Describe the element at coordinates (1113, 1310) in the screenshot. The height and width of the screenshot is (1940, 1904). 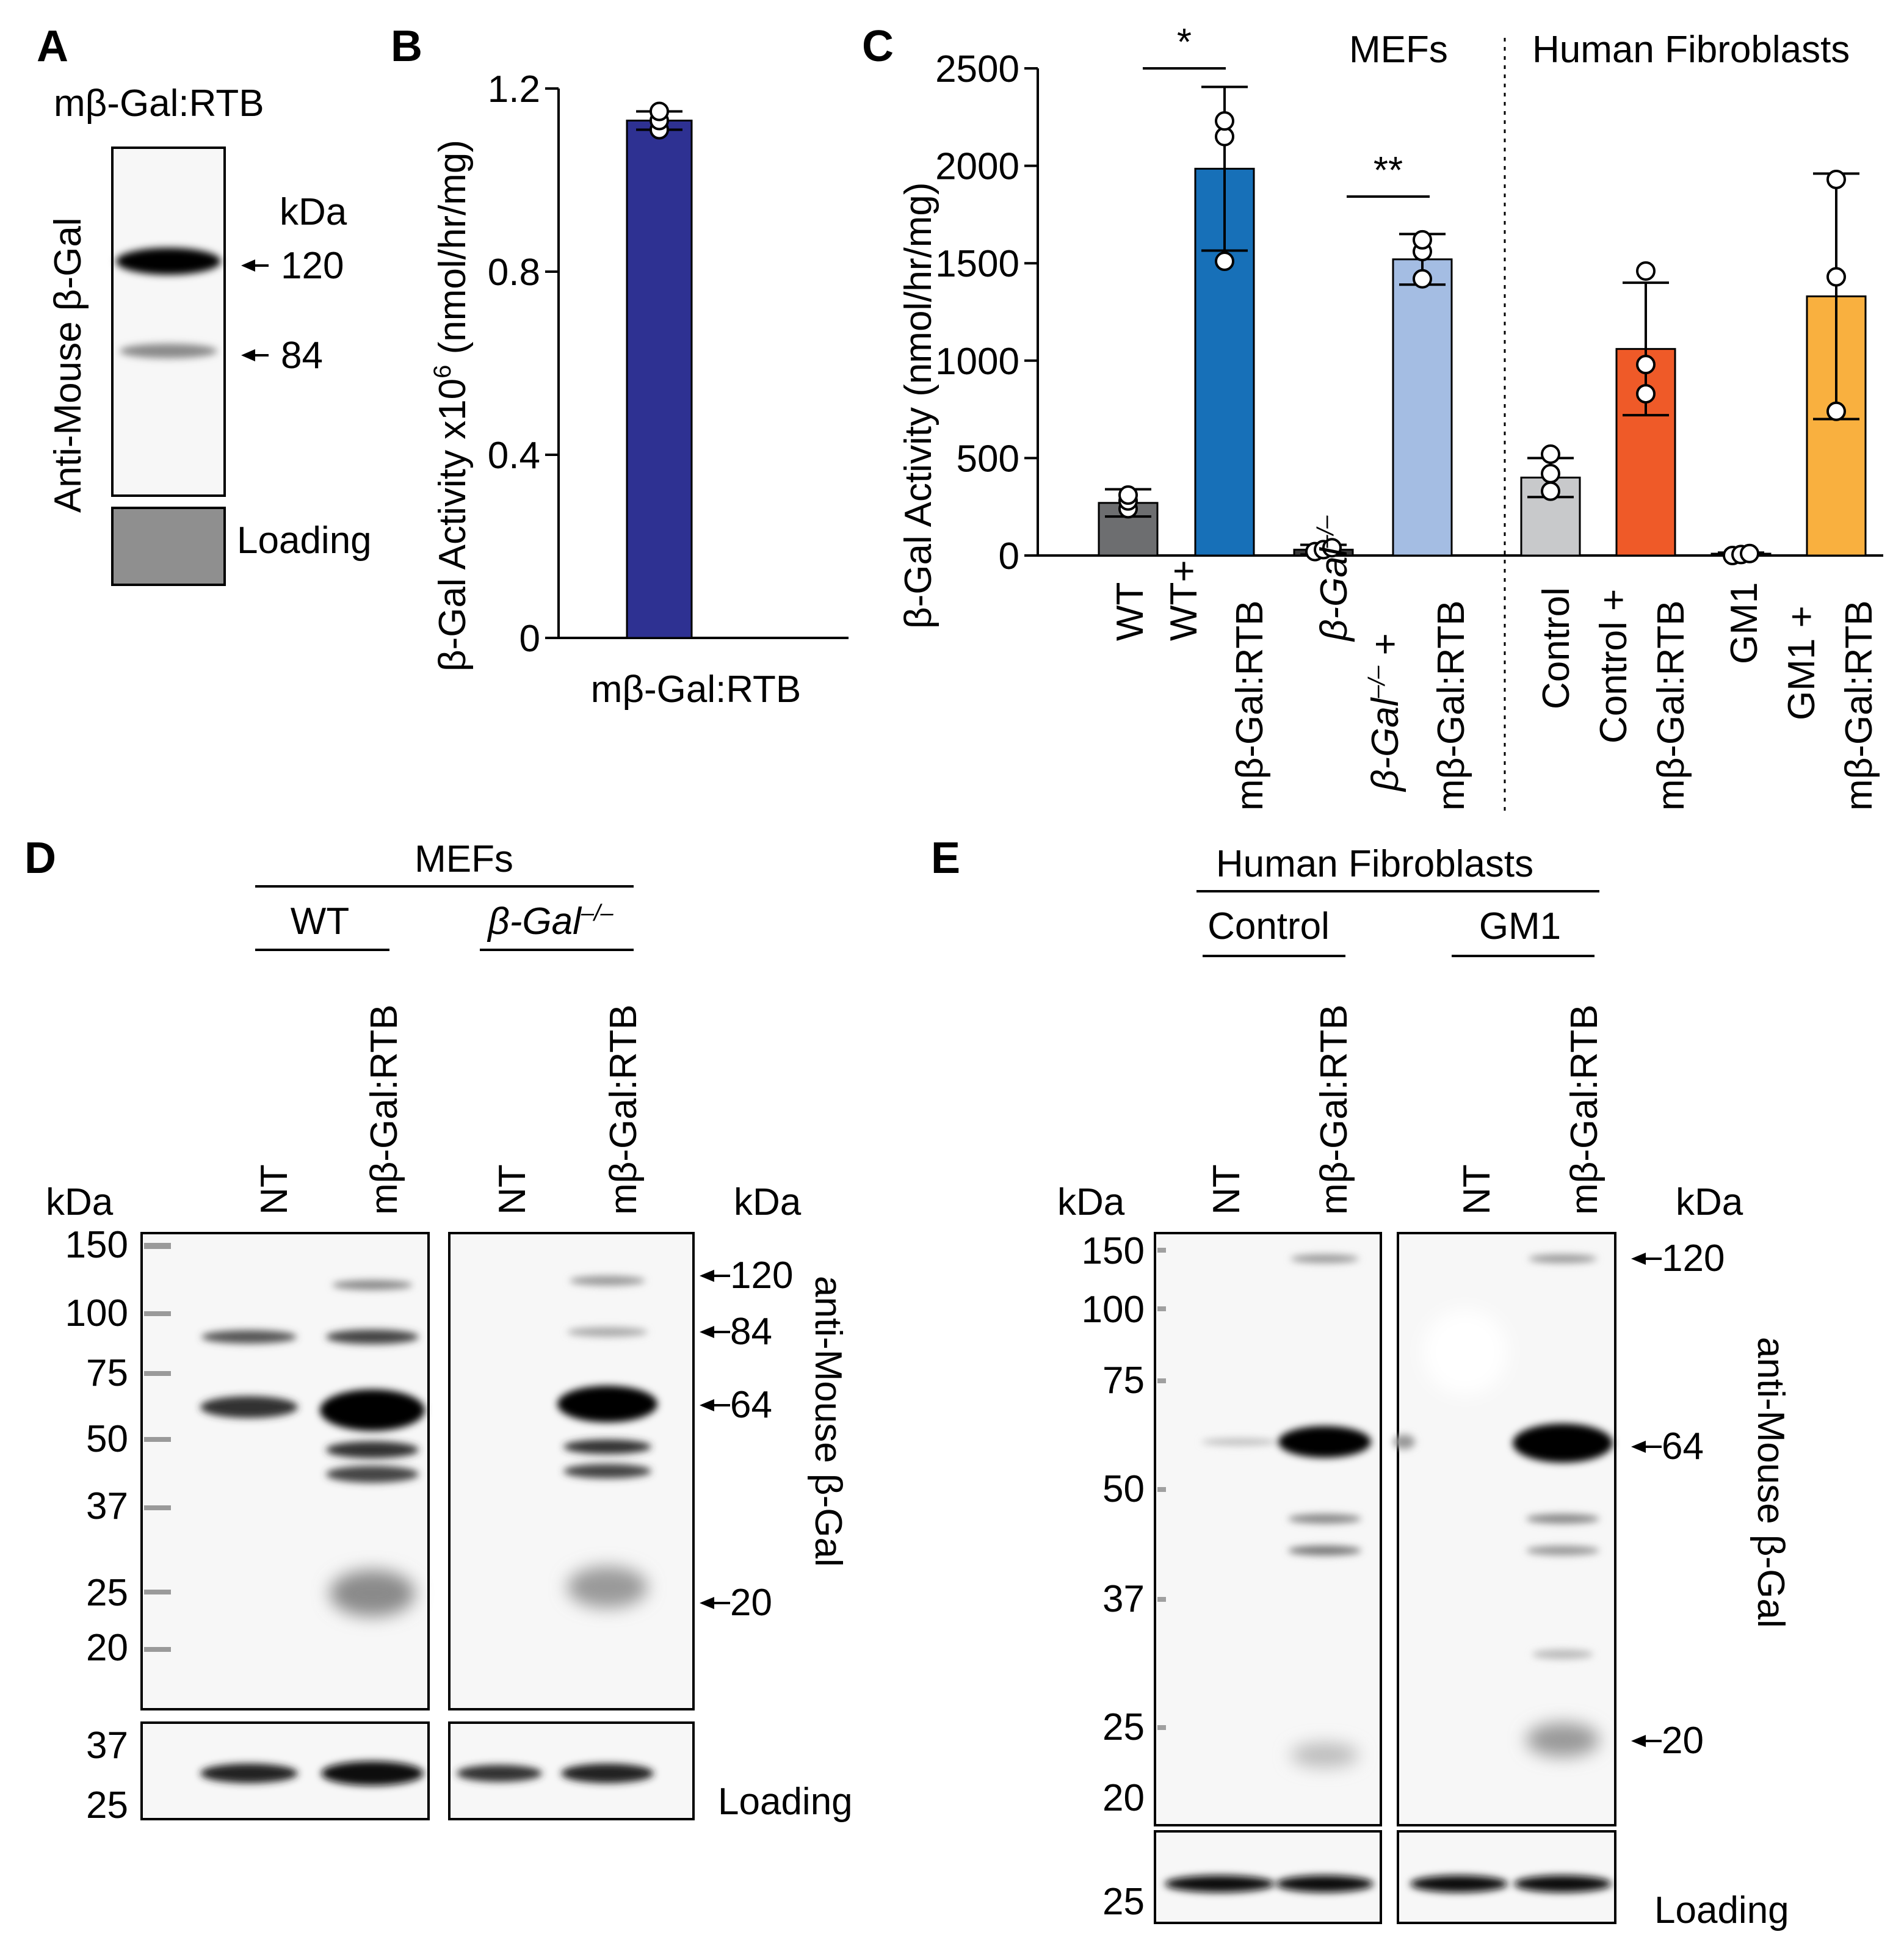
I see `panel-e-ladder-100: 100` at that location.